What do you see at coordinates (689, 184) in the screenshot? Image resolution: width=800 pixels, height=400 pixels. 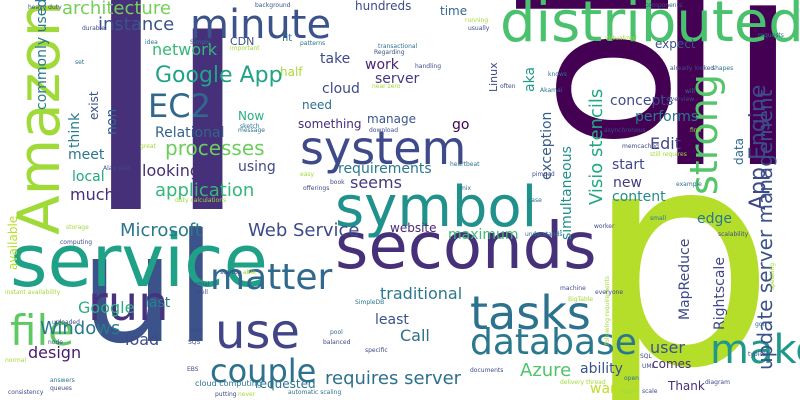 I see `word-example: example` at bounding box center [689, 184].